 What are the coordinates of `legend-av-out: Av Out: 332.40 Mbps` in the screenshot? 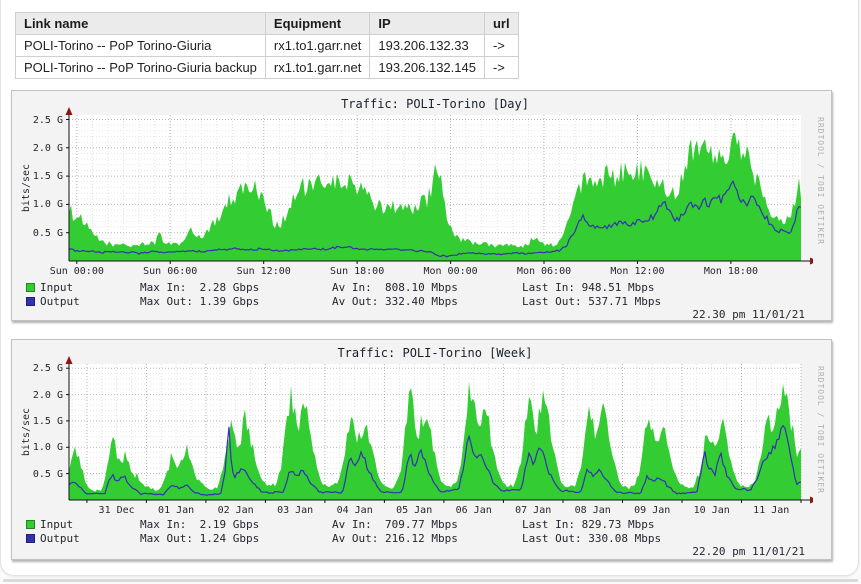 It's located at (395, 301).